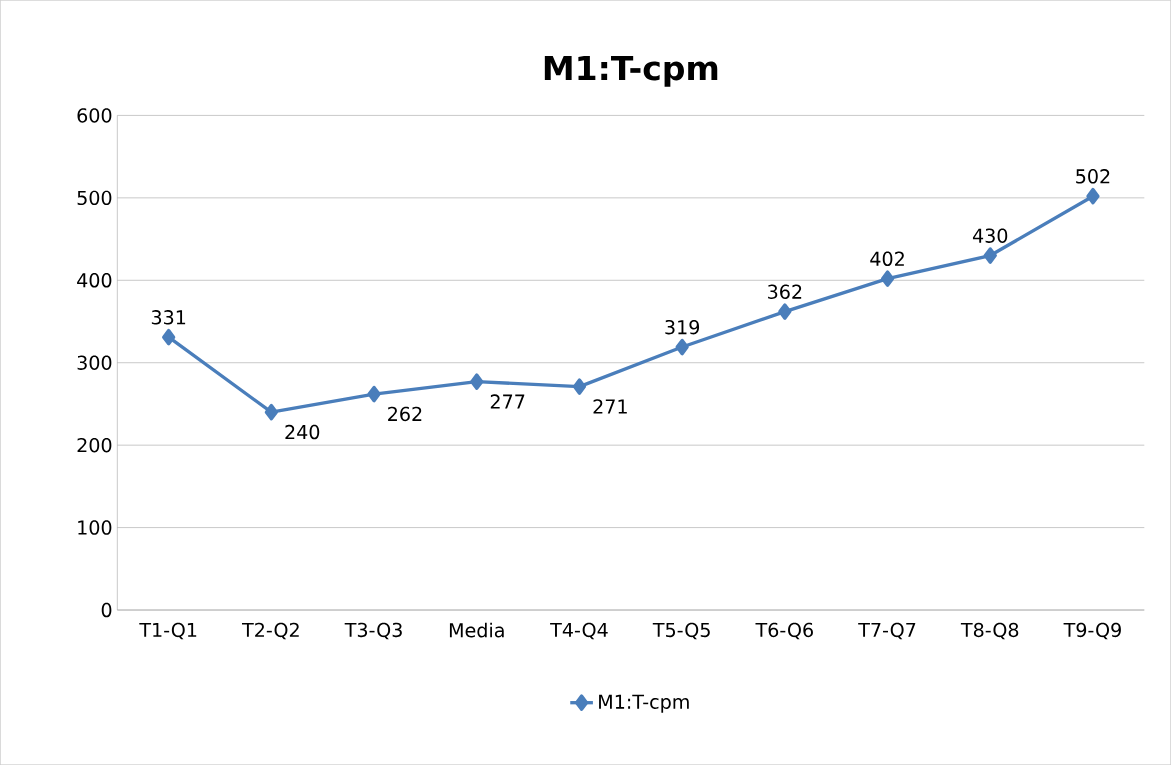 Image resolution: width=1171 pixels, height=765 pixels. I want to click on y-tick-label: 100, so click(95, 527).